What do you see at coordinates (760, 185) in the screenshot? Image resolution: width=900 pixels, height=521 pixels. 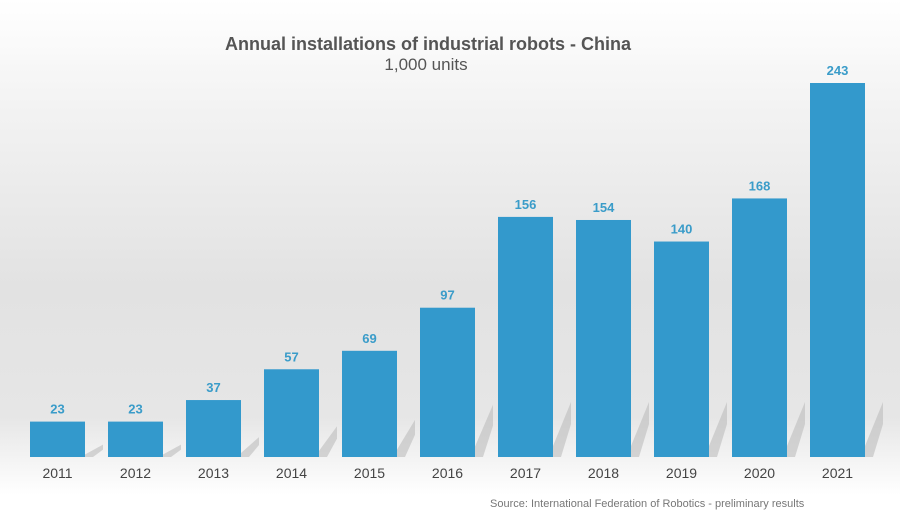 I see `data-label-2020: 168` at bounding box center [760, 185].